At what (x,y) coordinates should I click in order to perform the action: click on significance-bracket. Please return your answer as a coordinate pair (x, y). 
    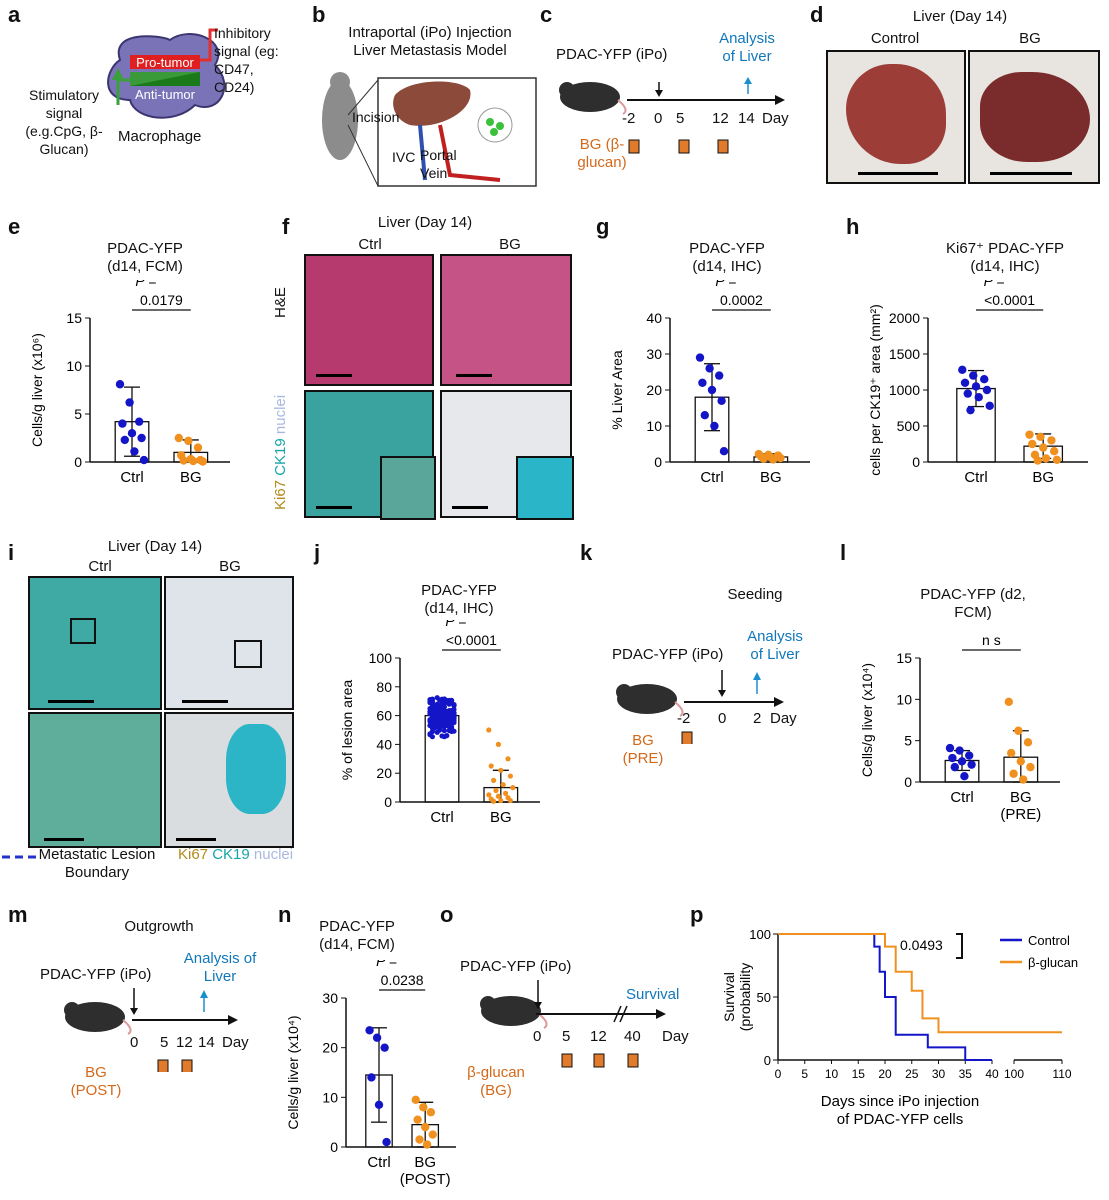
    Looking at the image, I should click on (959, 946).